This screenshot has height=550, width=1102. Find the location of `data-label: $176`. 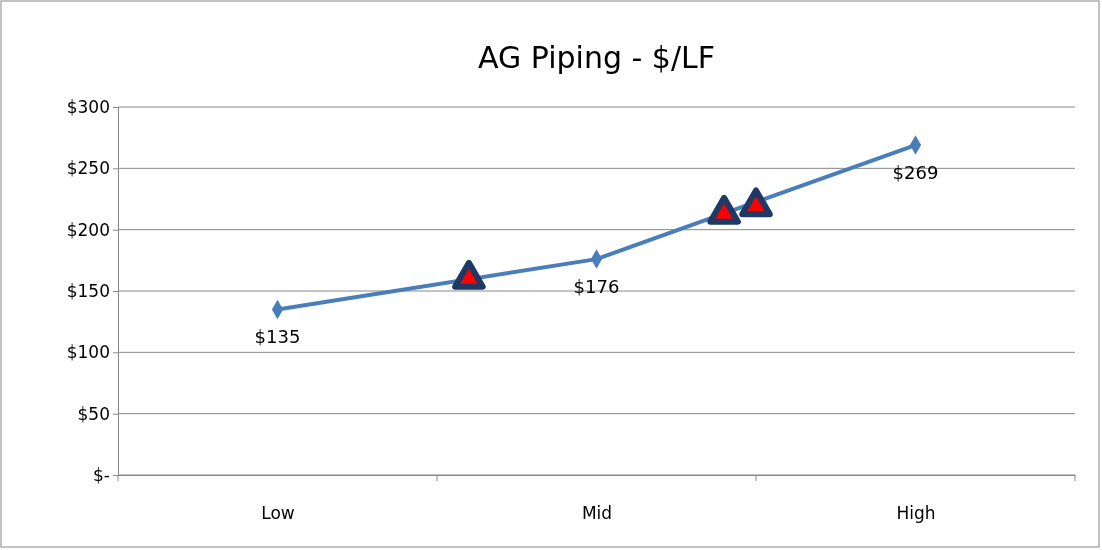

data-label: $176 is located at coordinates (596, 287).